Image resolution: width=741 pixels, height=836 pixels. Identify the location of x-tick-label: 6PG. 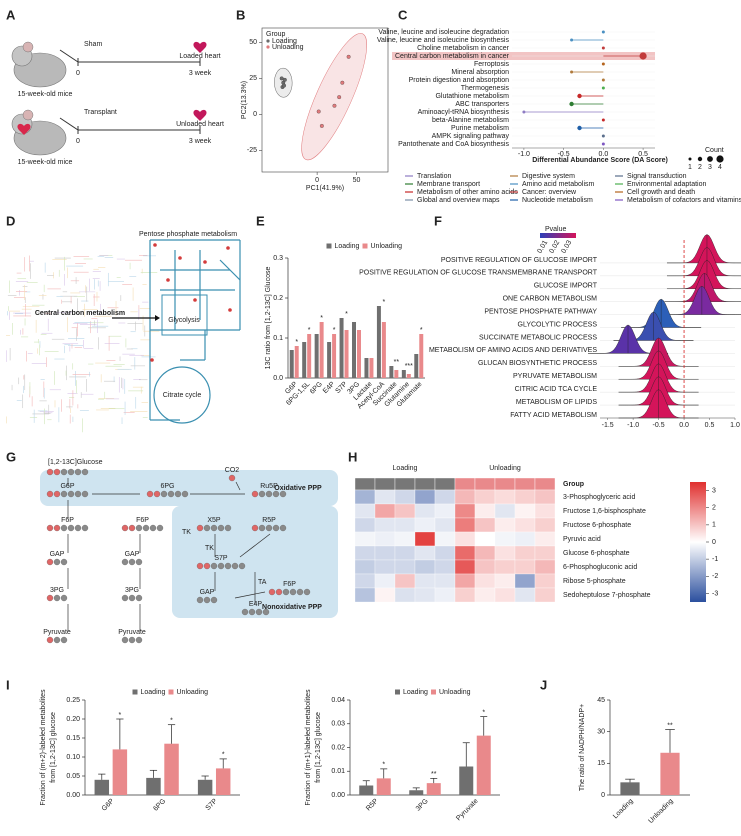
(159, 805).